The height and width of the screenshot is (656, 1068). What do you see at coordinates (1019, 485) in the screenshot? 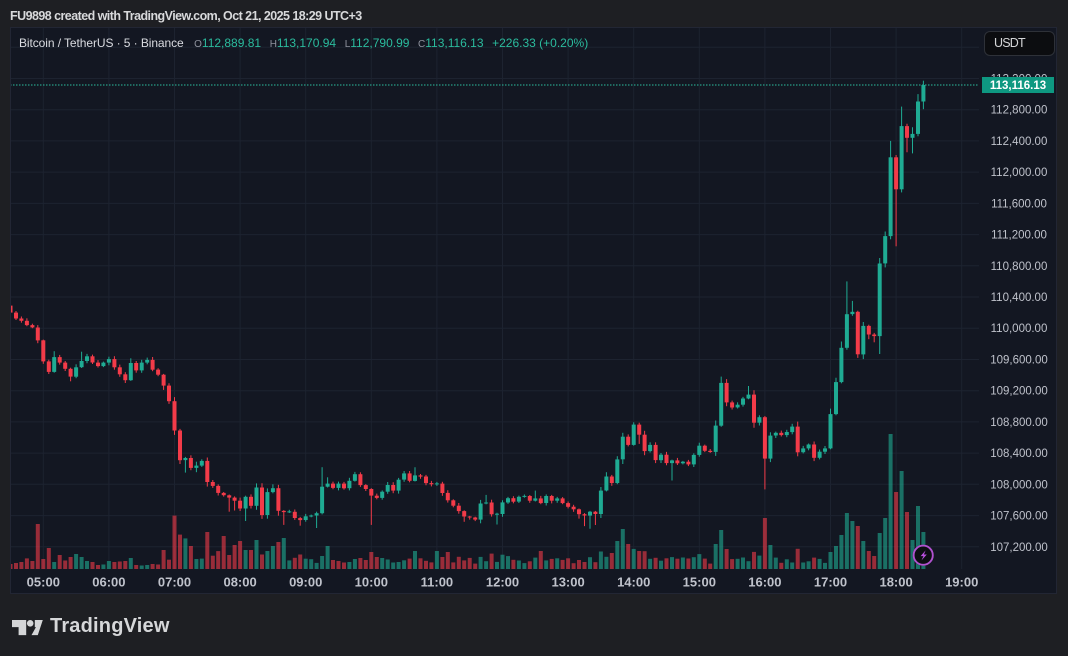
I see `svg-text: 108,000.00` at bounding box center [1019, 485].